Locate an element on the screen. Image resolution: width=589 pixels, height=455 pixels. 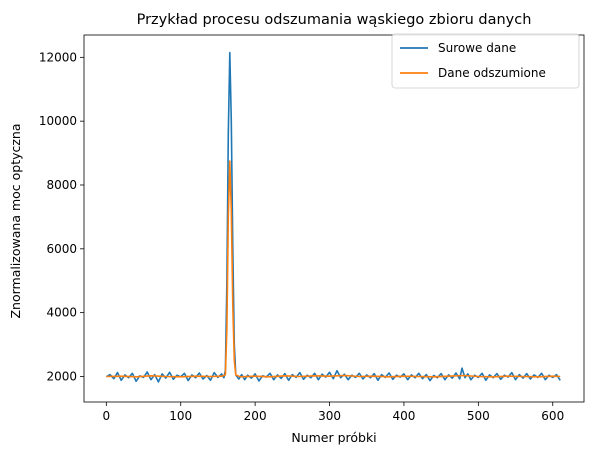
x-tick-label: 600 is located at coordinates (552, 416).